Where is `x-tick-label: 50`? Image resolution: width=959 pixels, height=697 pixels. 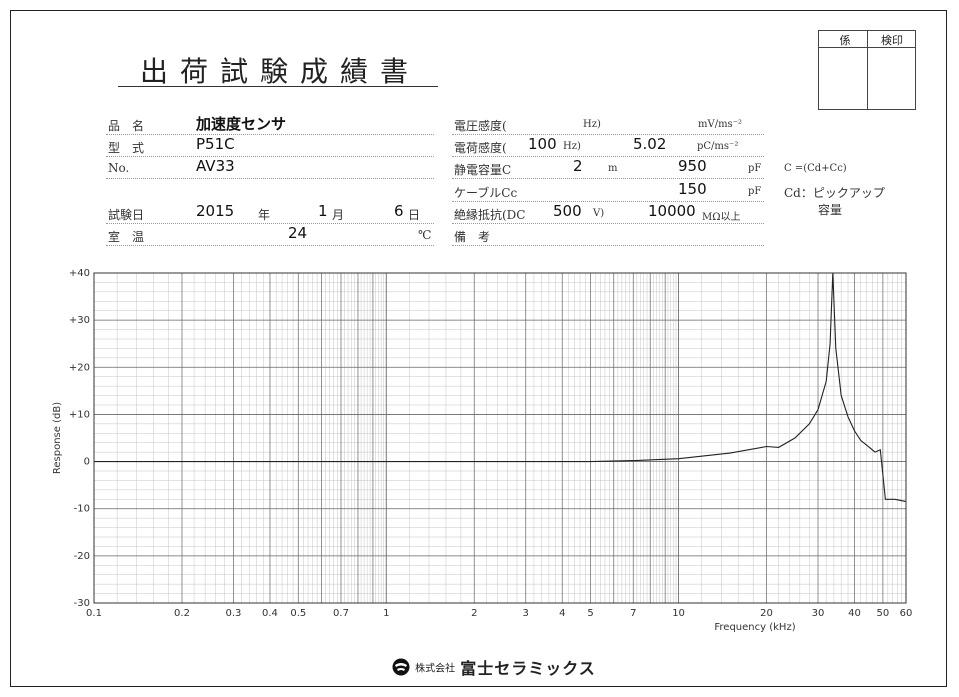 x-tick-label: 50 is located at coordinates (882, 613).